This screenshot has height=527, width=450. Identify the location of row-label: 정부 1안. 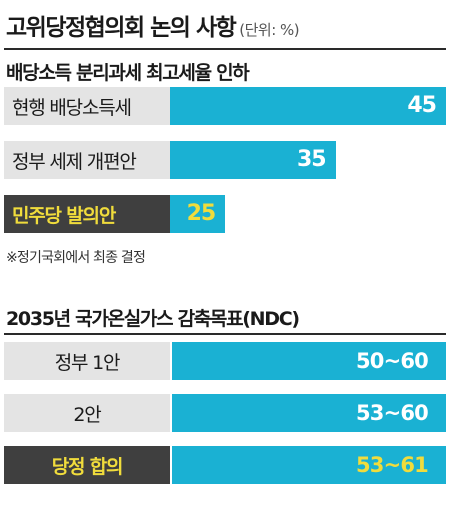
(87, 361).